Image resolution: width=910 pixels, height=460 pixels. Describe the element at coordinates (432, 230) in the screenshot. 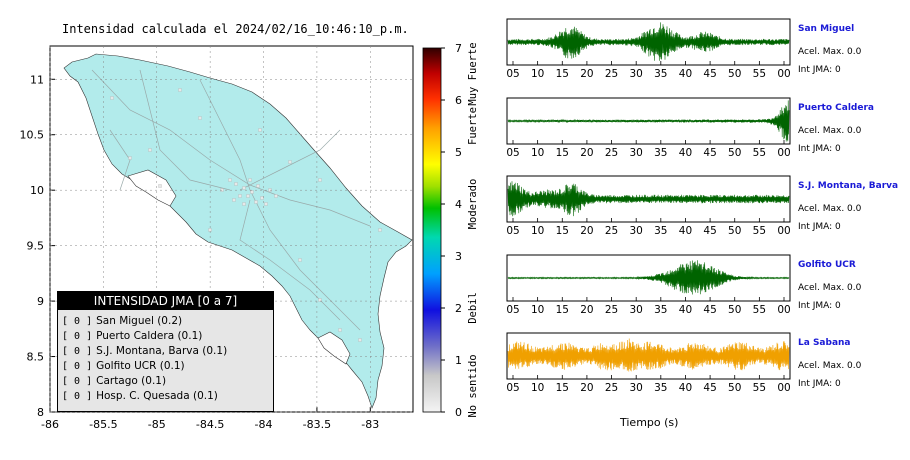

I see `colorbar-gradient` at that location.